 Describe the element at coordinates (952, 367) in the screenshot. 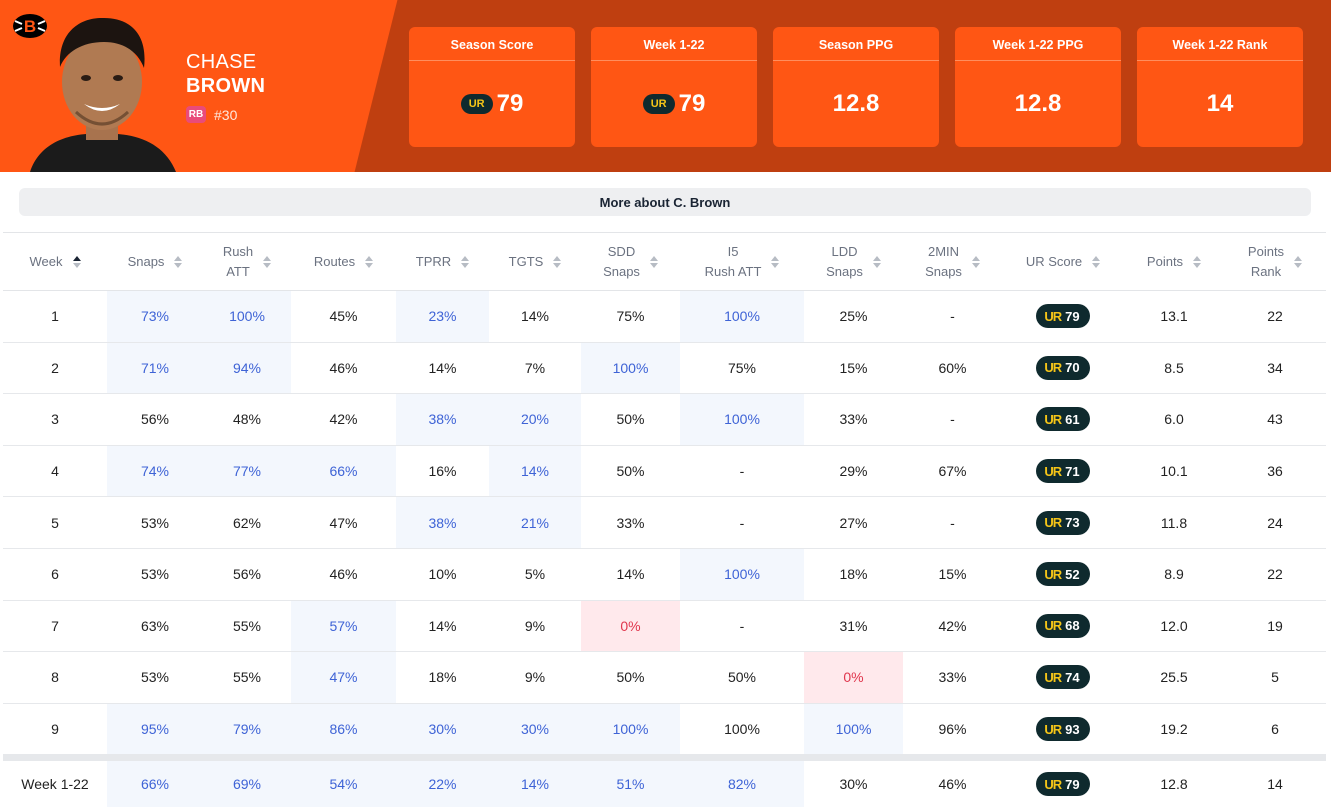

I see `stat-cell-2min-snaps: 60%` at that location.